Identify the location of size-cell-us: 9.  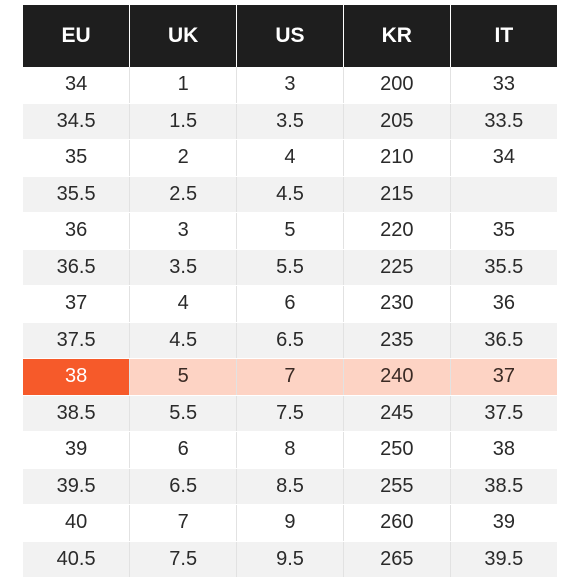
(290, 523).